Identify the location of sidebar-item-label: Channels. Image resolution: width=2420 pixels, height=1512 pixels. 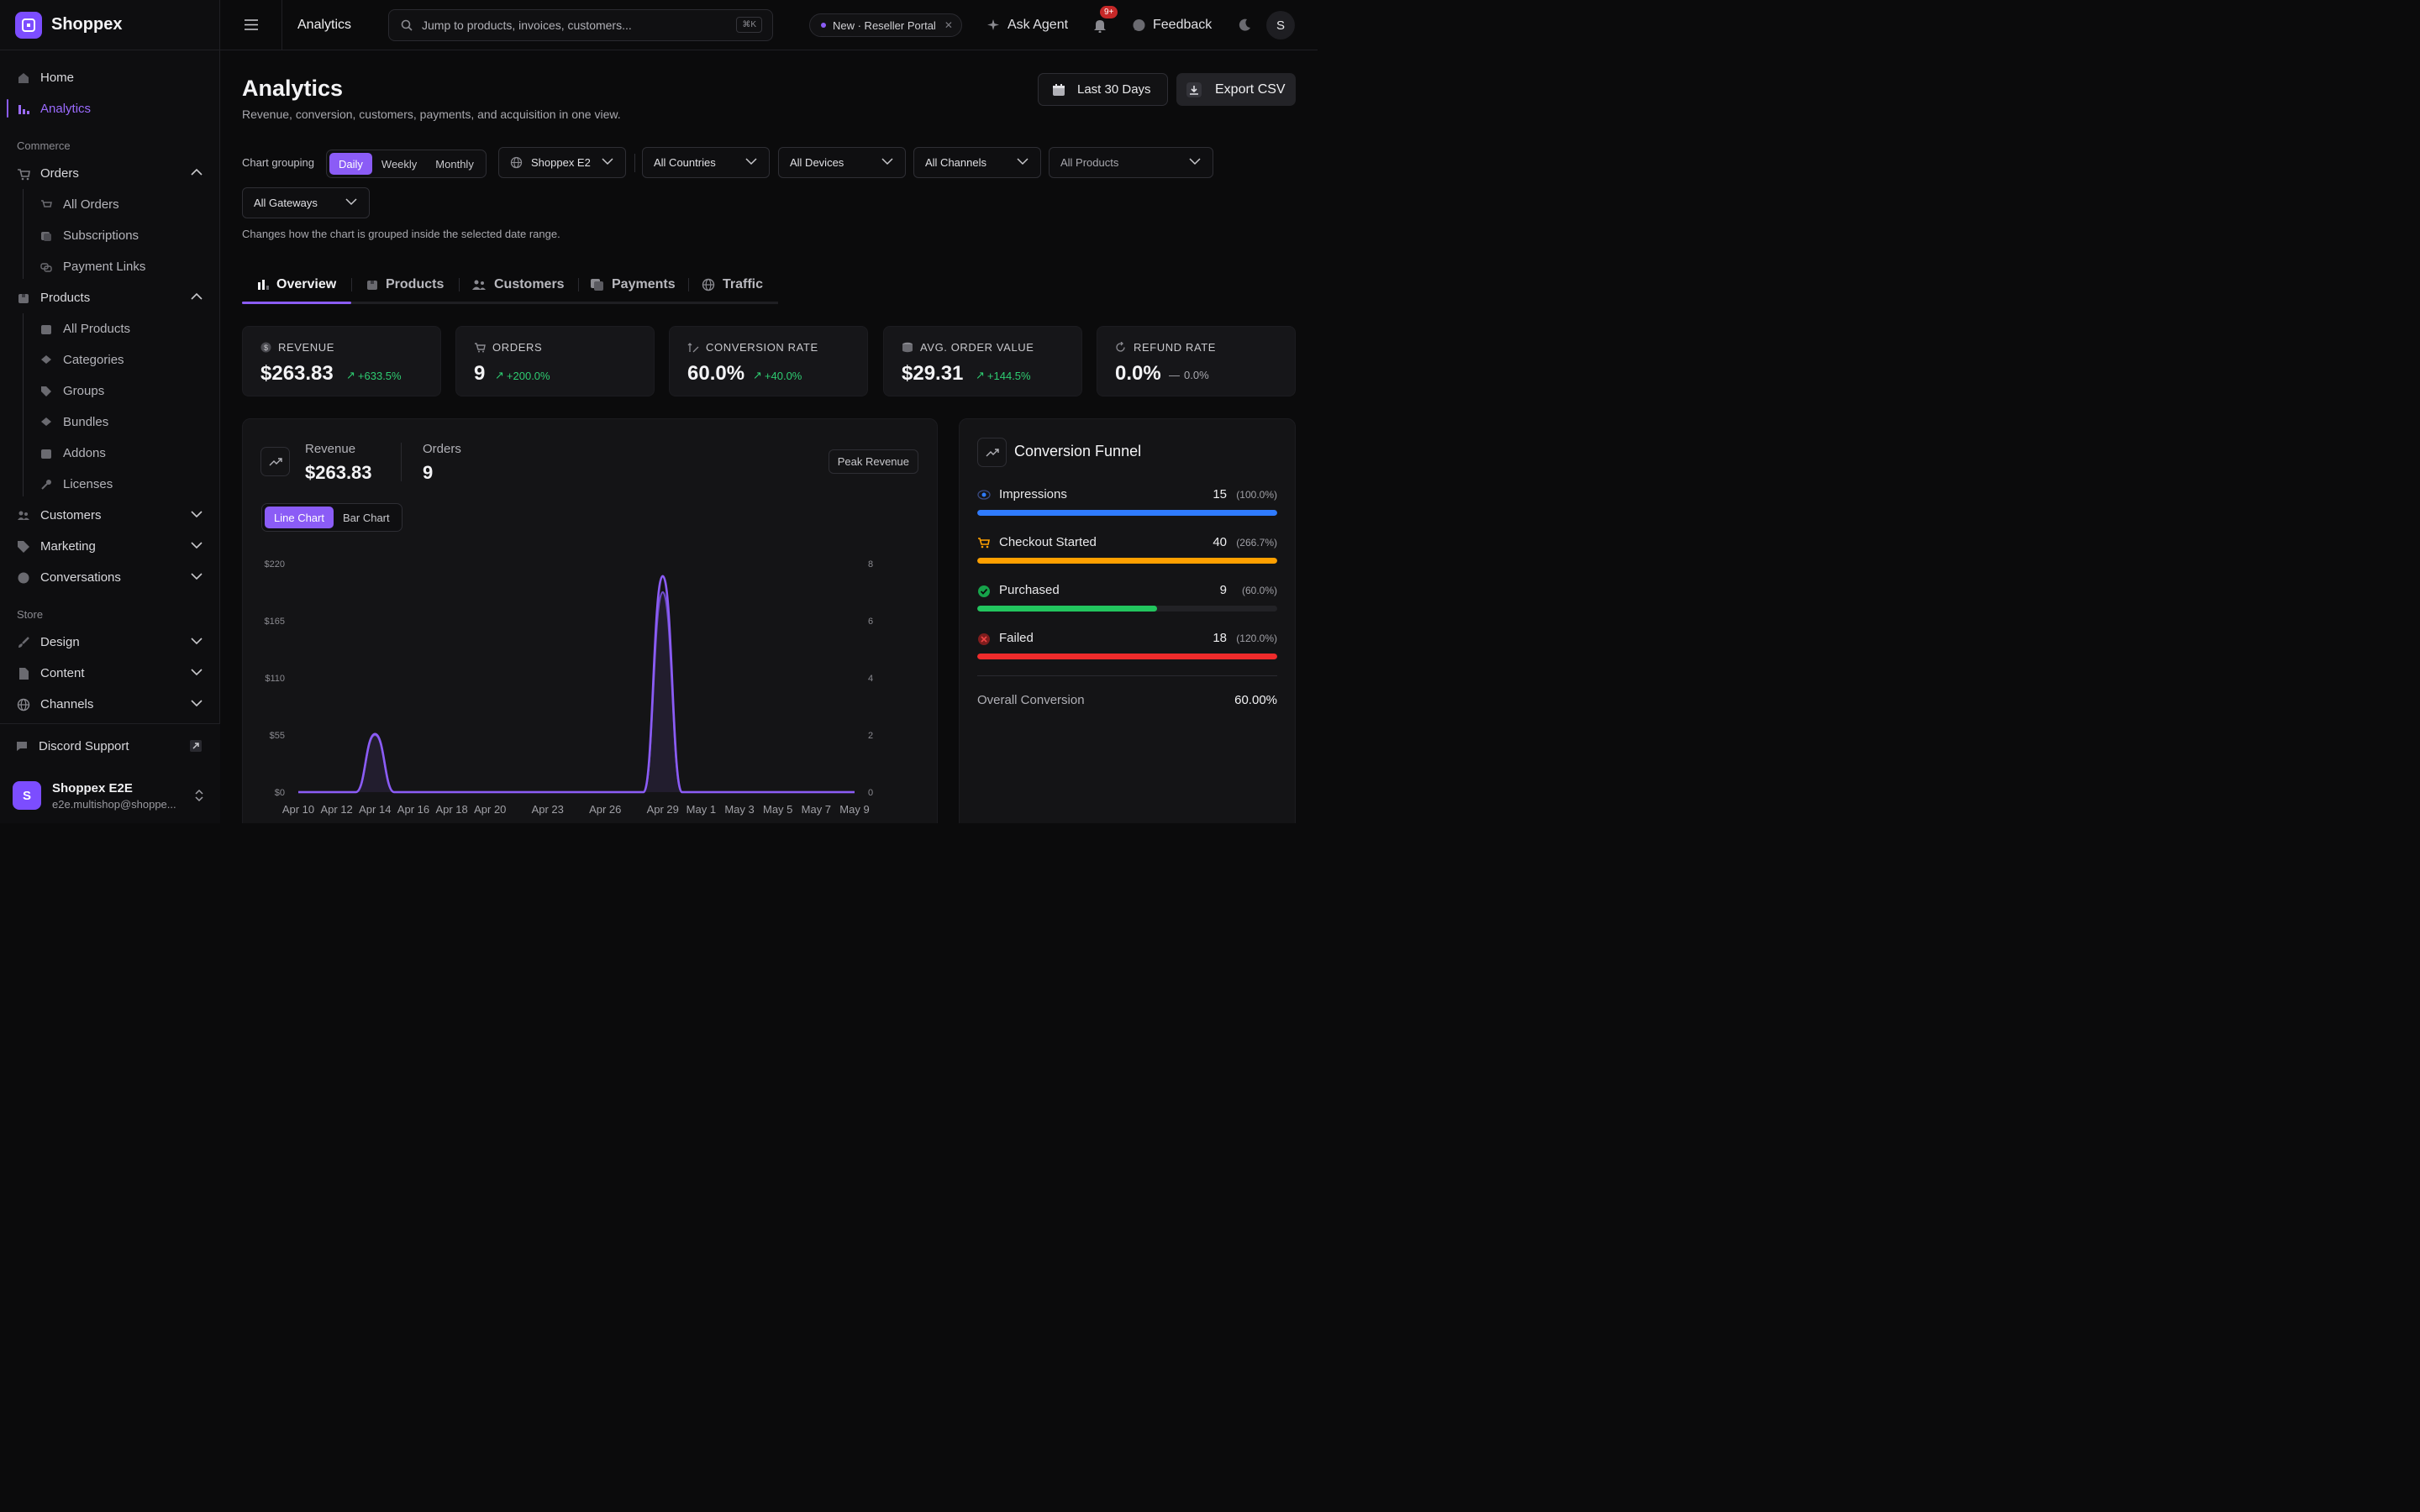
(67, 704).